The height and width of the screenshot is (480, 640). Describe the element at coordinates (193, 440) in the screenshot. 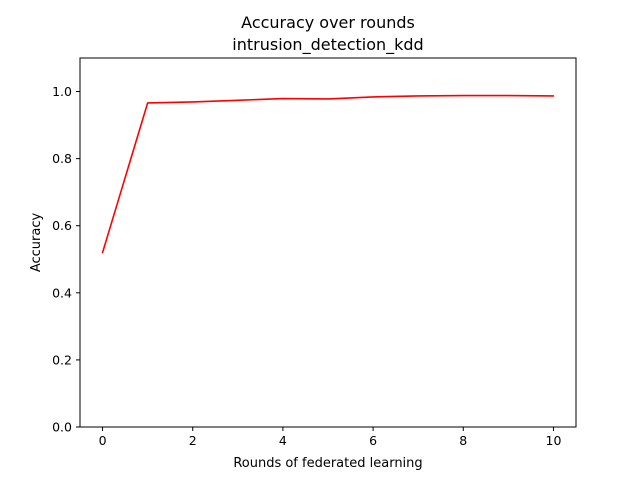

I see `x-tick-label: 2` at that location.